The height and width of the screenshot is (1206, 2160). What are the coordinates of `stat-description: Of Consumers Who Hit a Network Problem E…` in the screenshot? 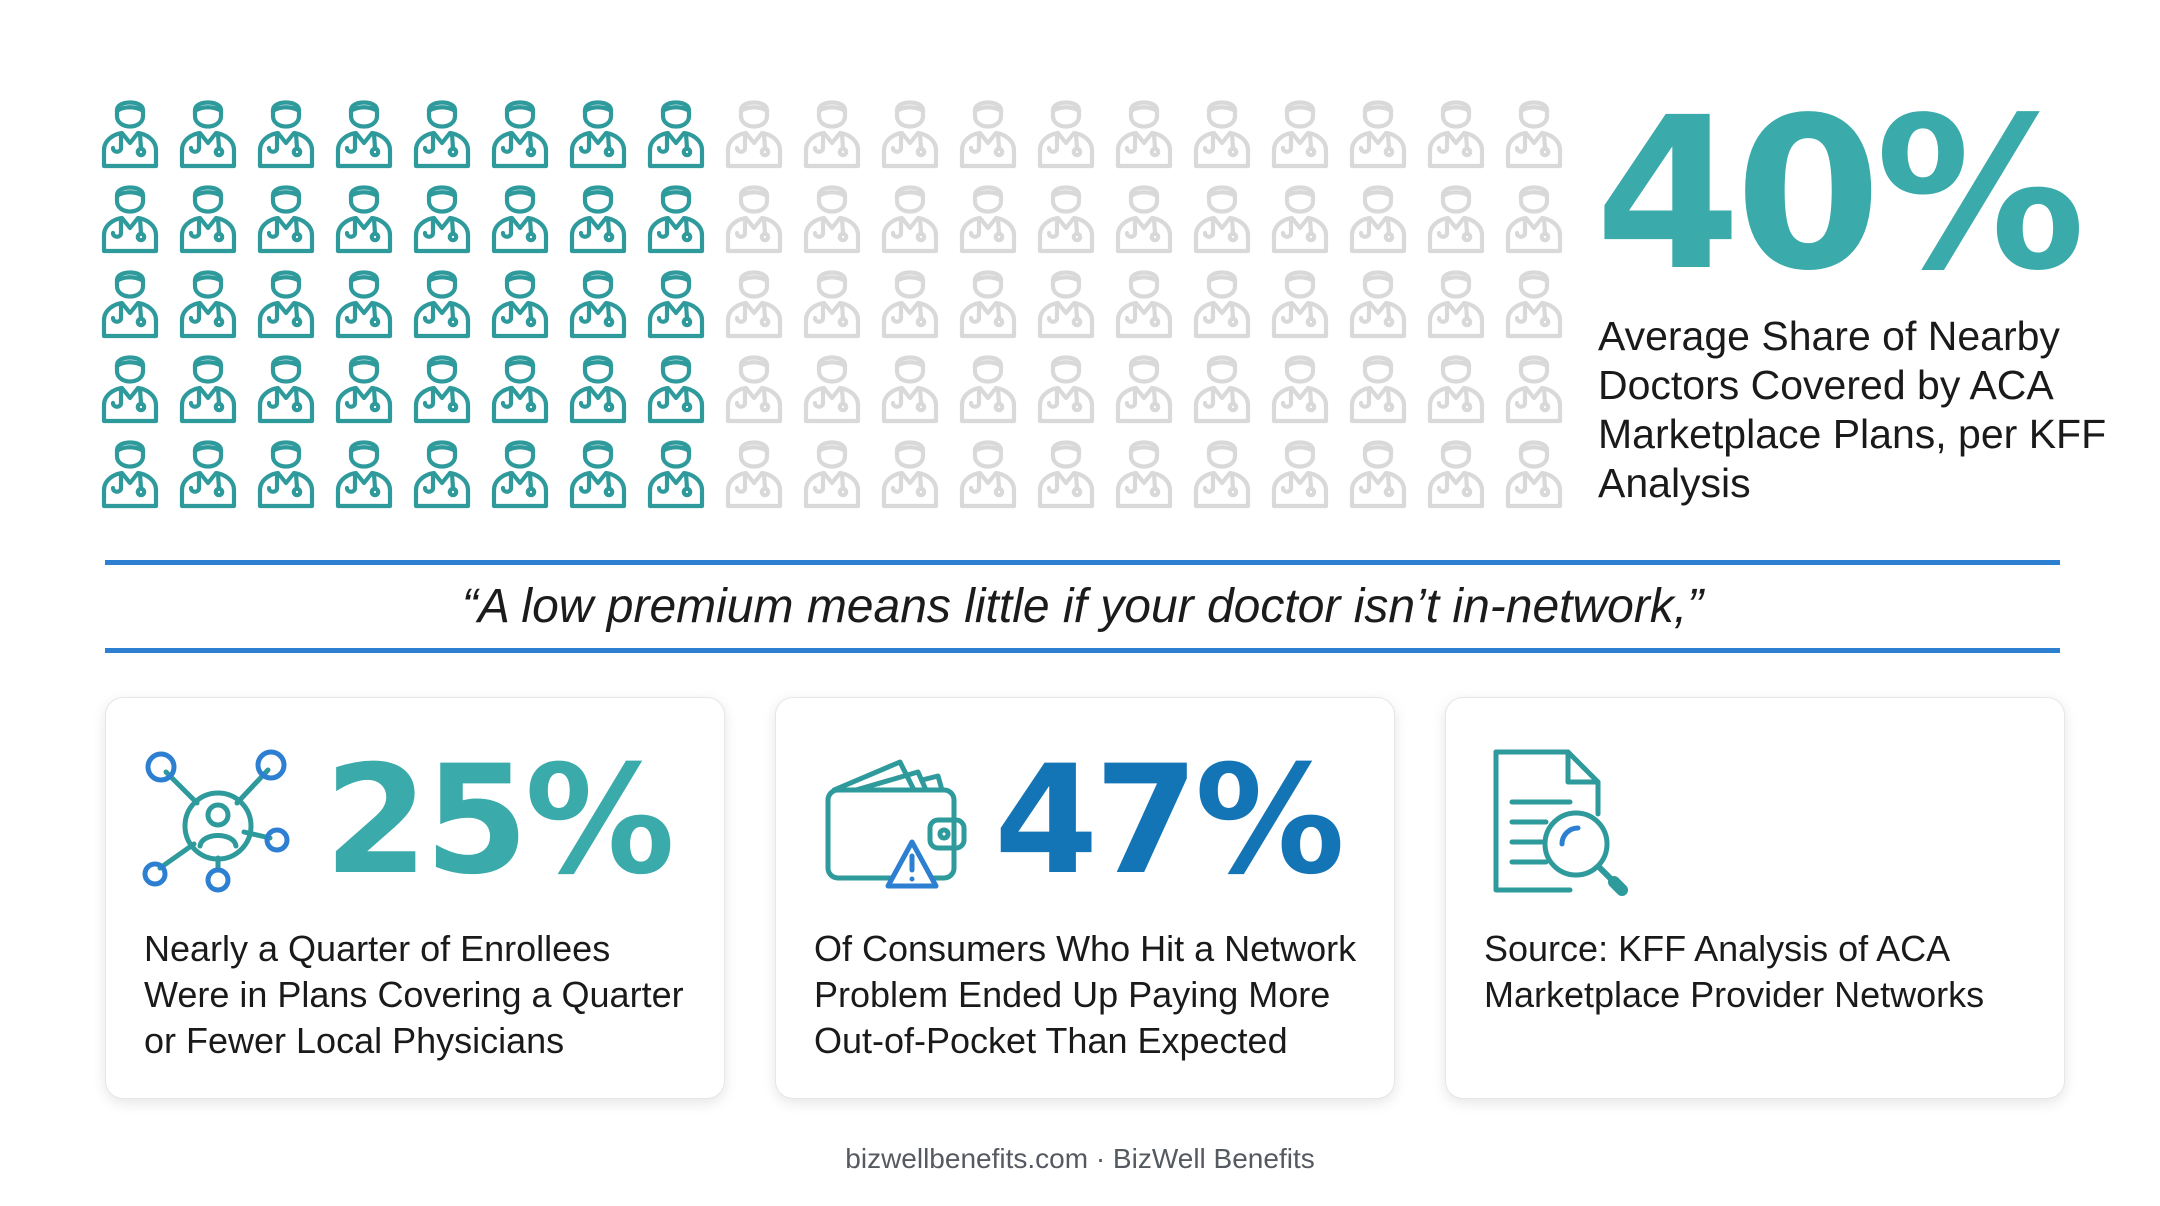 It's located at (1085, 994).